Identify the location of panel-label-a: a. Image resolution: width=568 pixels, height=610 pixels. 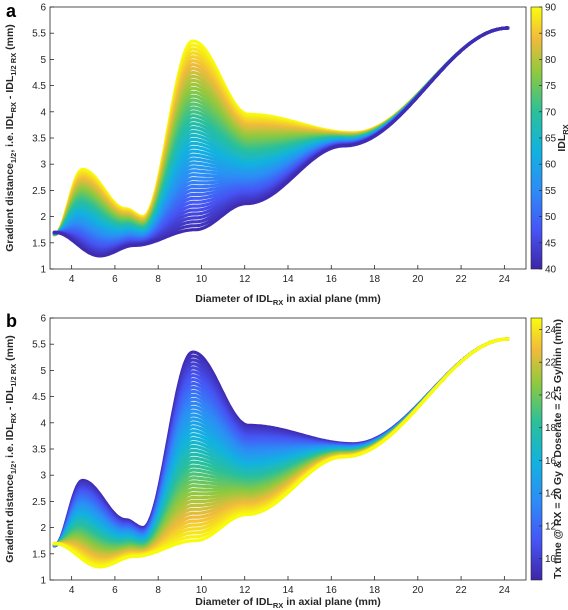
(11, 11).